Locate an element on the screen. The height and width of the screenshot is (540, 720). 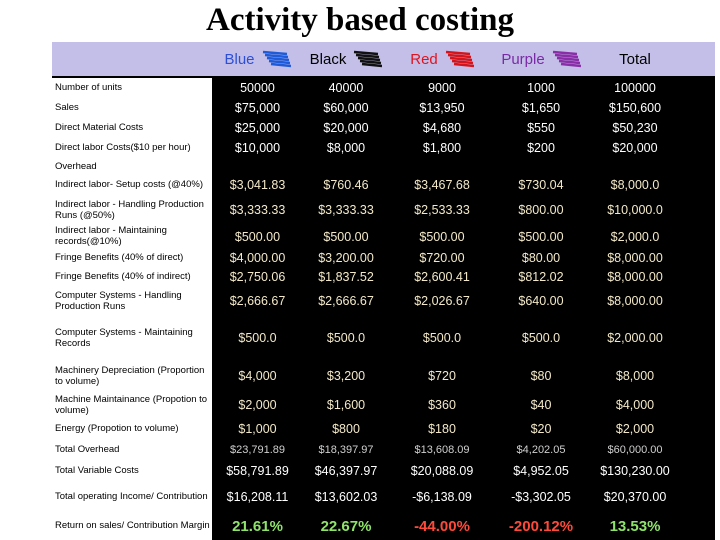
cell-value: $730.04 is located at coordinates (541, 185).